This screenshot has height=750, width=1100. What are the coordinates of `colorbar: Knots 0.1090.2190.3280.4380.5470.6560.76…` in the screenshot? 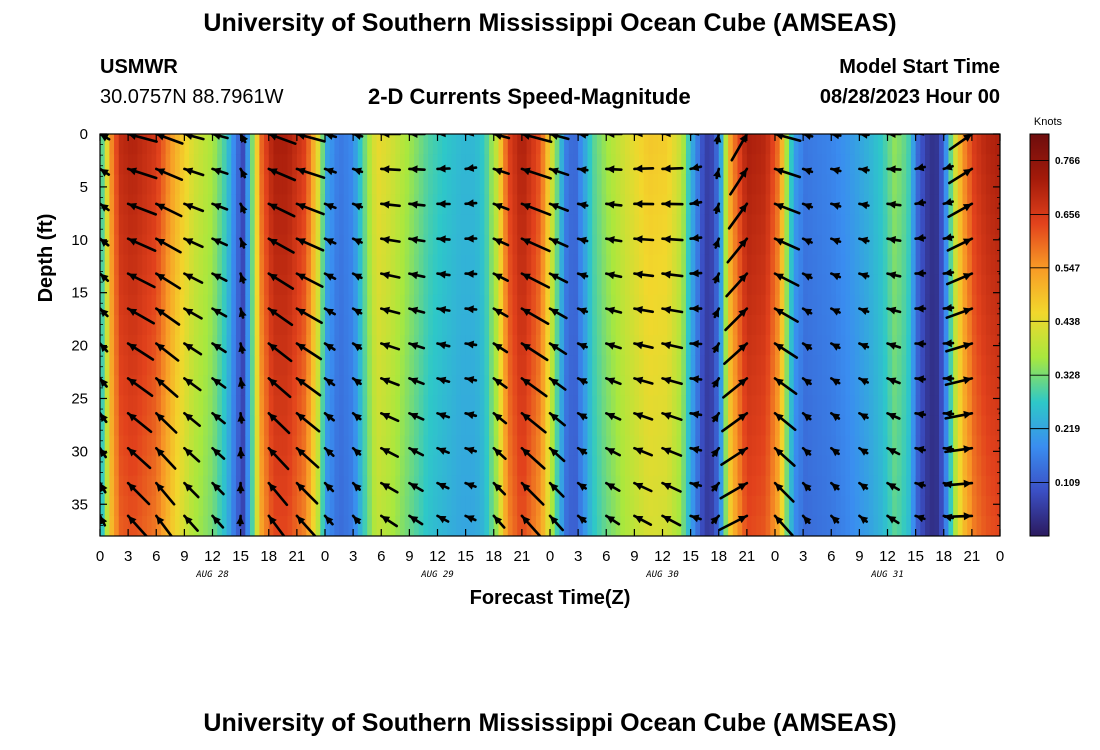 It's located at (1054, 326).